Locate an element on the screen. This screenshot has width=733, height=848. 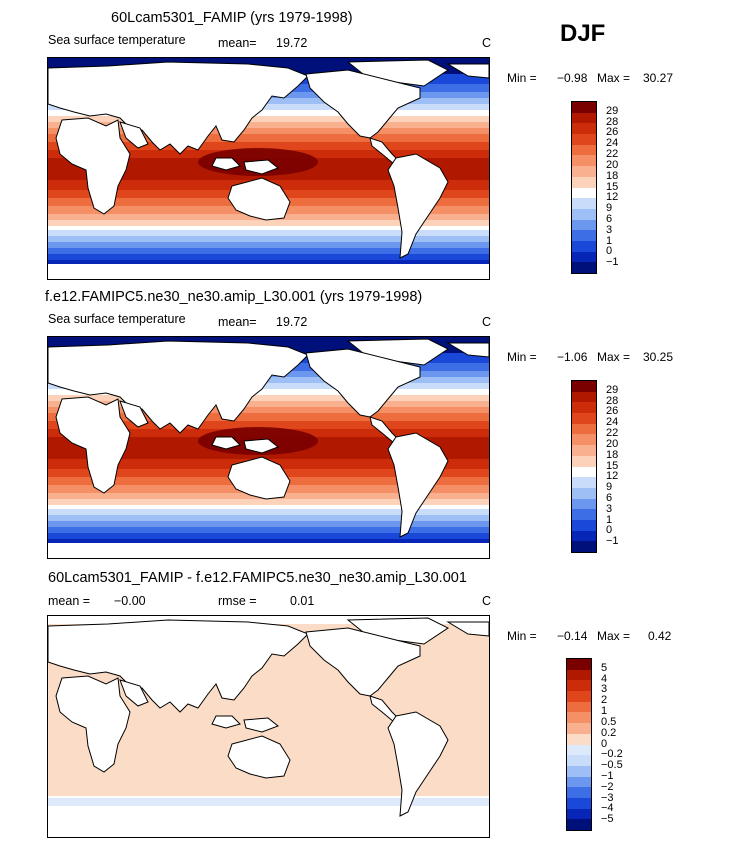
colorbar-tick-label: 1 is located at coordinates (609, 240).